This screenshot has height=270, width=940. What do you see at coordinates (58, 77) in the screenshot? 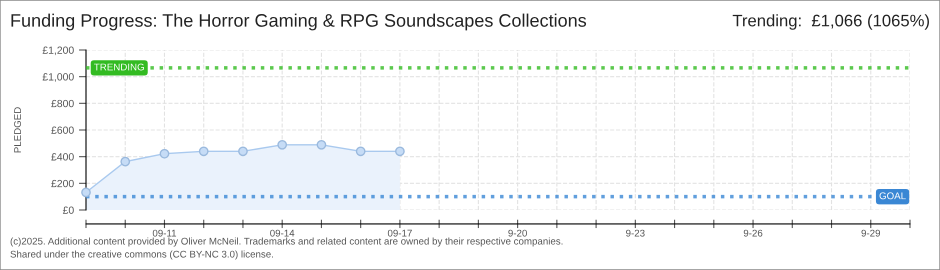
I see `y-tick-label: £1,000` at bounding box center [58, 77].